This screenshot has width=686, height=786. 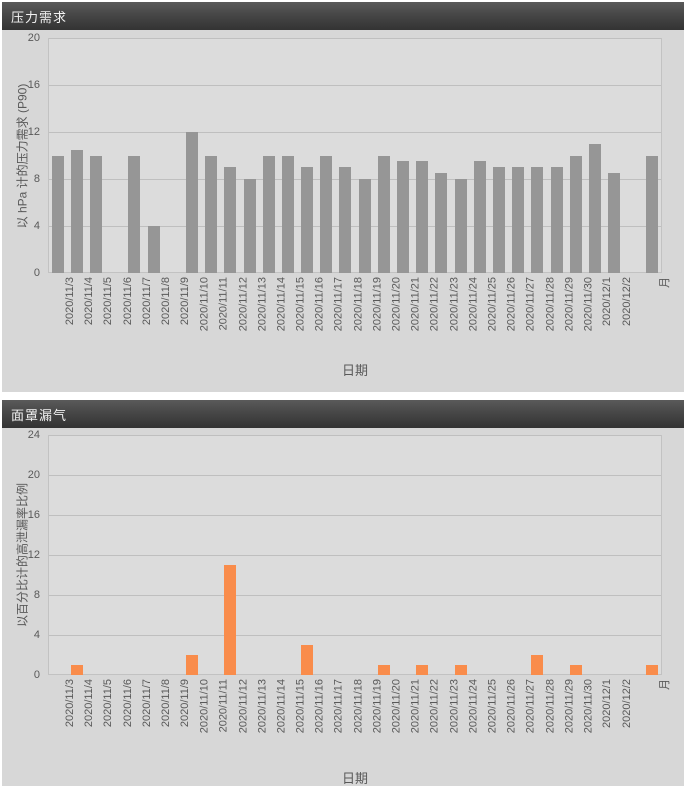 I want to click on y-tick-label: 24, so click(x=33, y=435).